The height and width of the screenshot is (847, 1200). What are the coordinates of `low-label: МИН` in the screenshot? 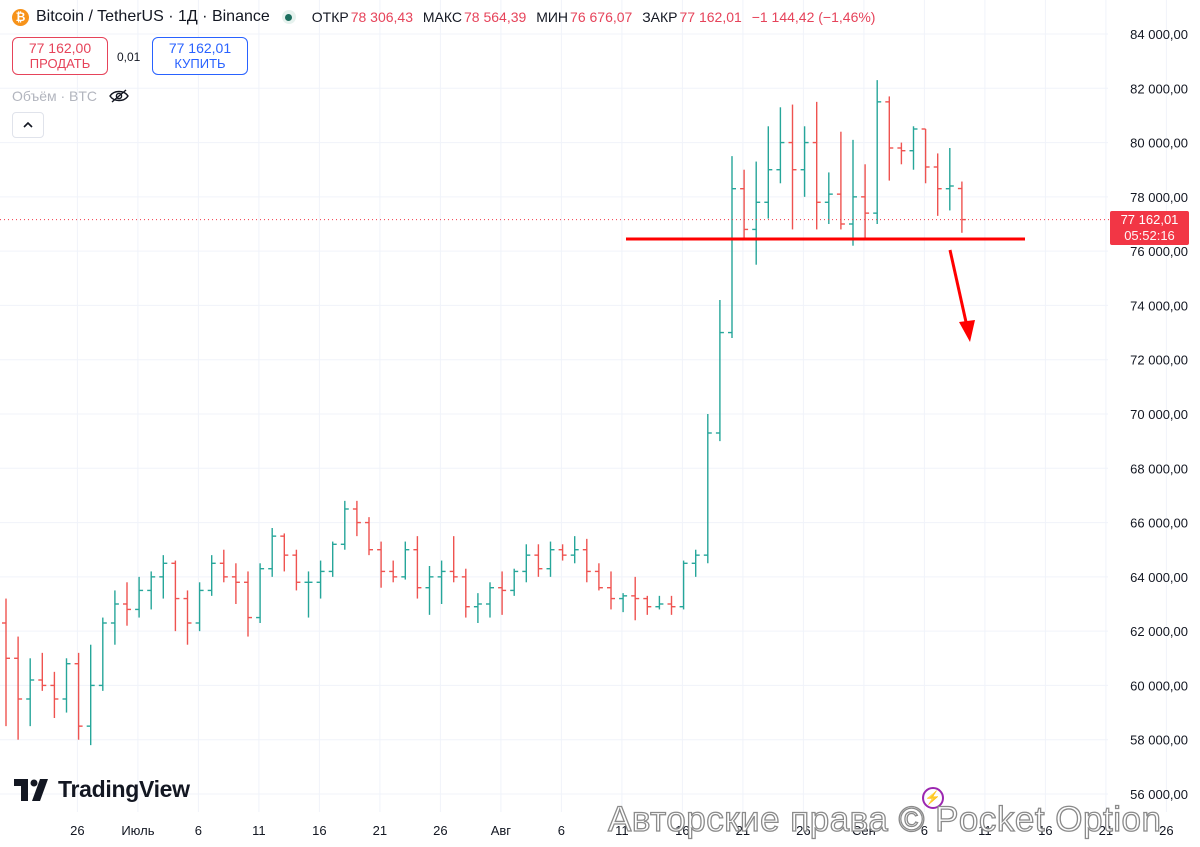 It's located at (552, 17).